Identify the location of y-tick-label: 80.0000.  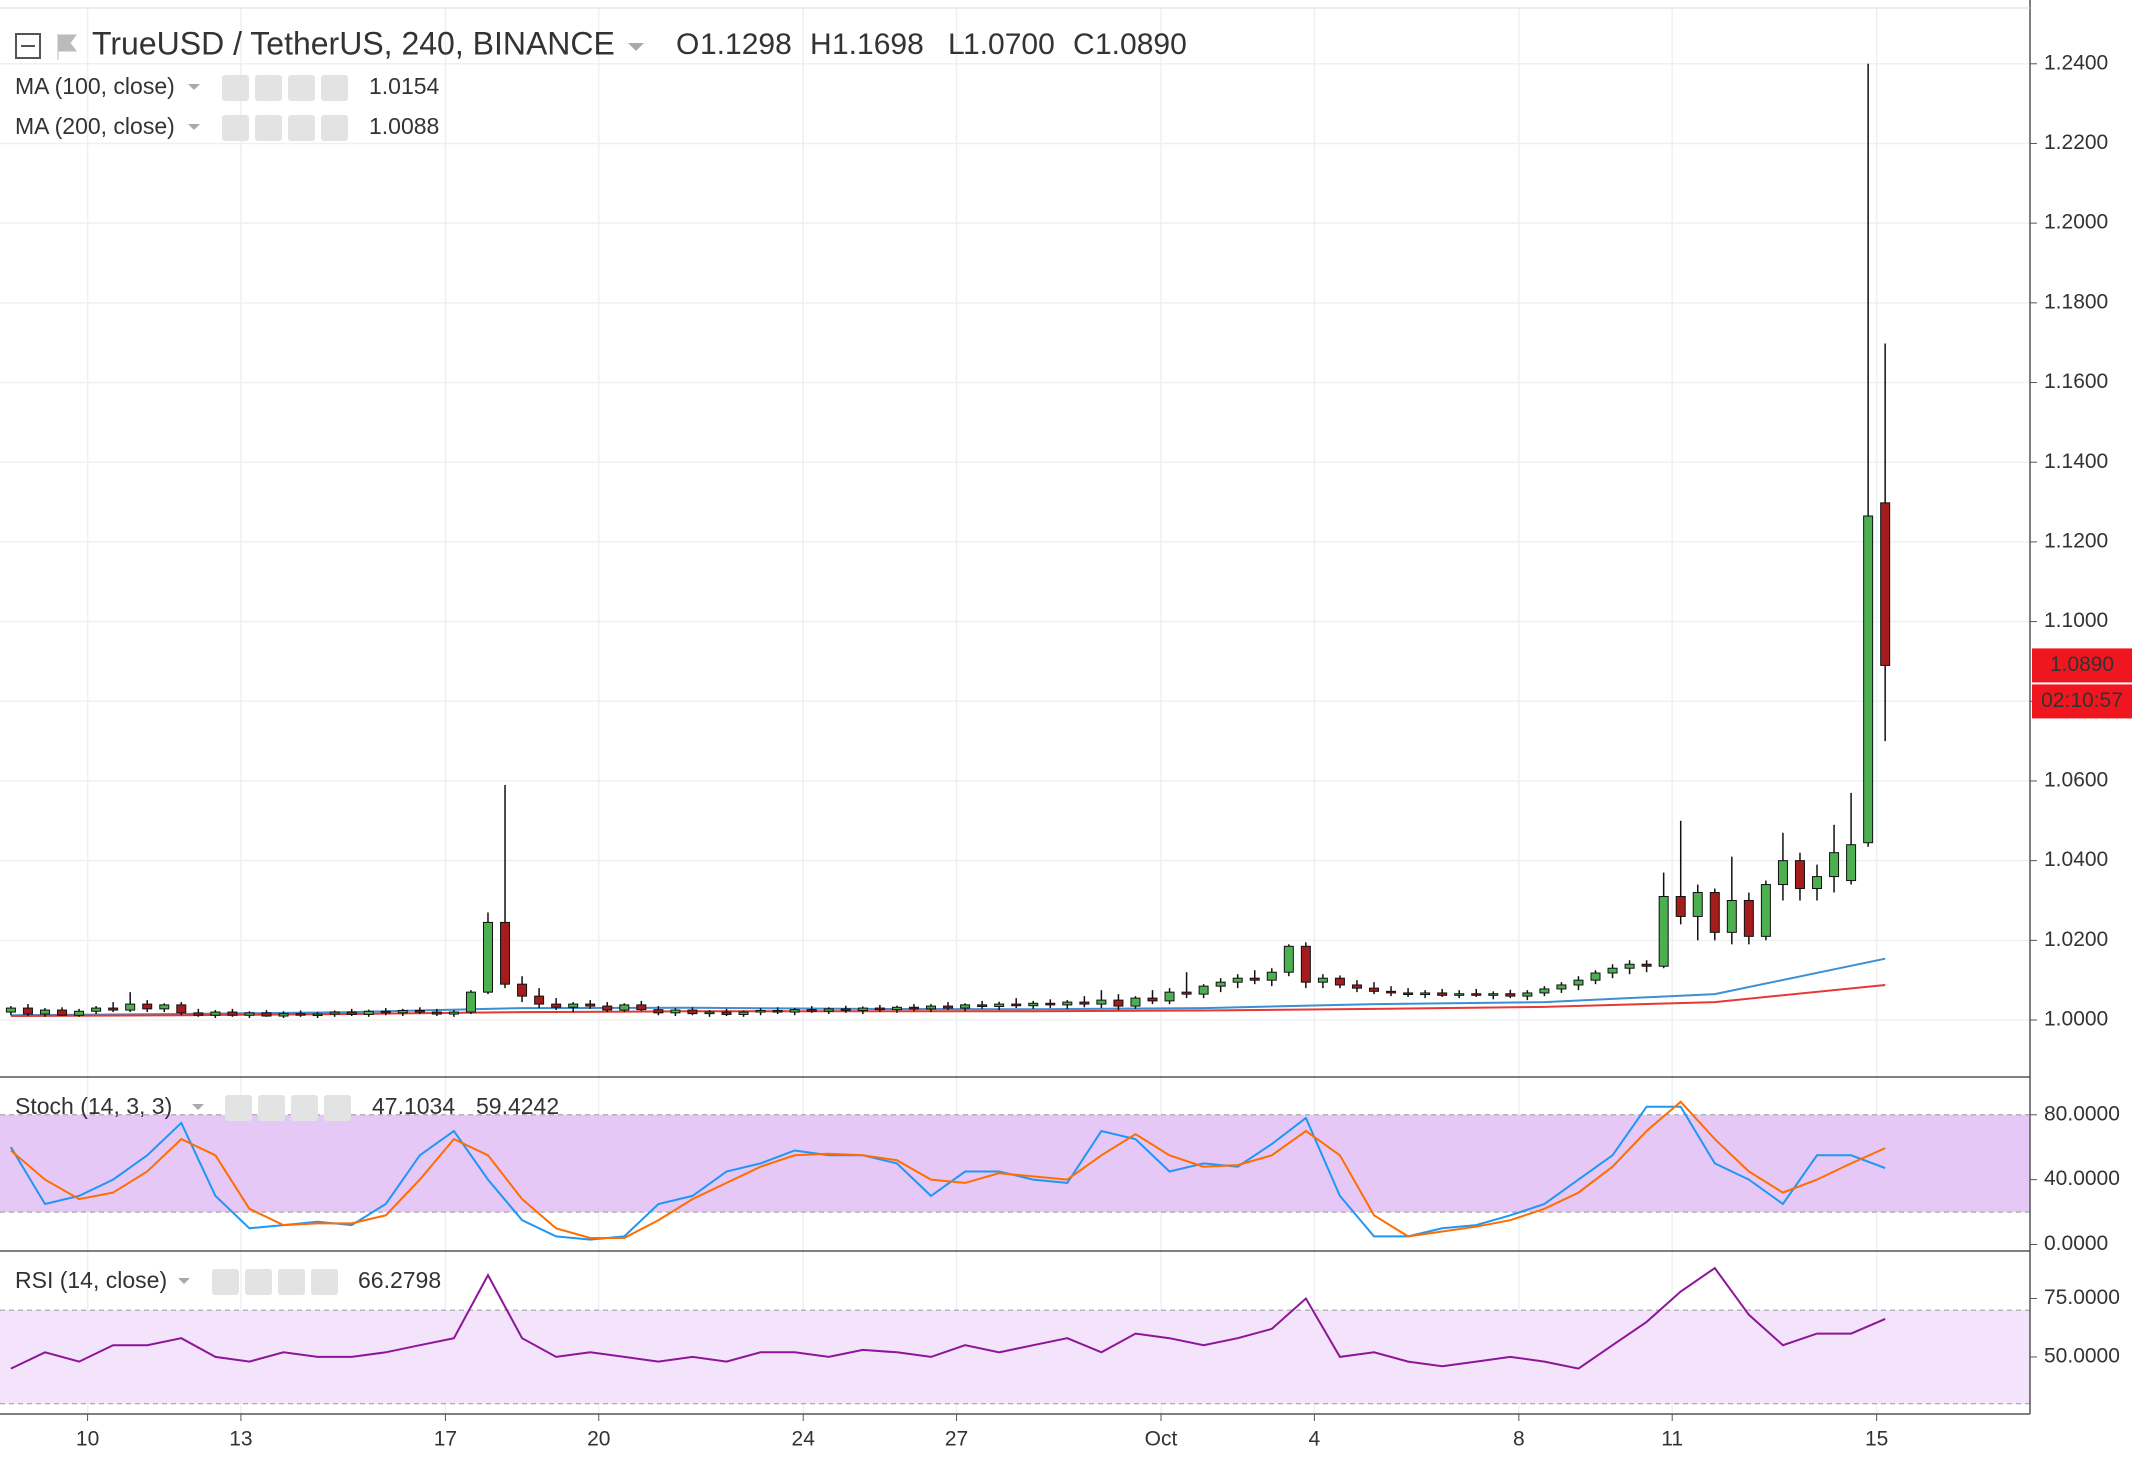
(2082, 1113).